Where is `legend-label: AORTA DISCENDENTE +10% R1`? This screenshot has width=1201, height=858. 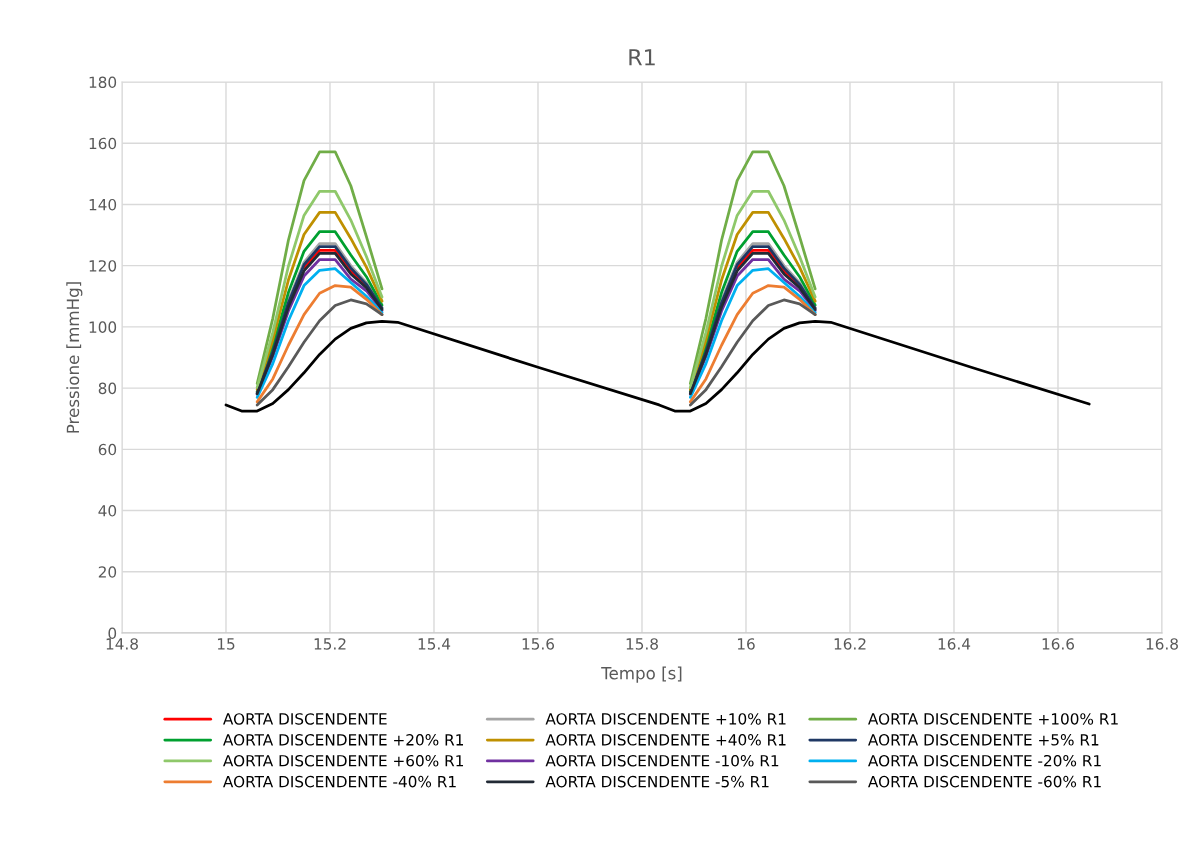 legend-label: AORTA DISCENDENTE +10% R1 is located at coordinates (665, 719).